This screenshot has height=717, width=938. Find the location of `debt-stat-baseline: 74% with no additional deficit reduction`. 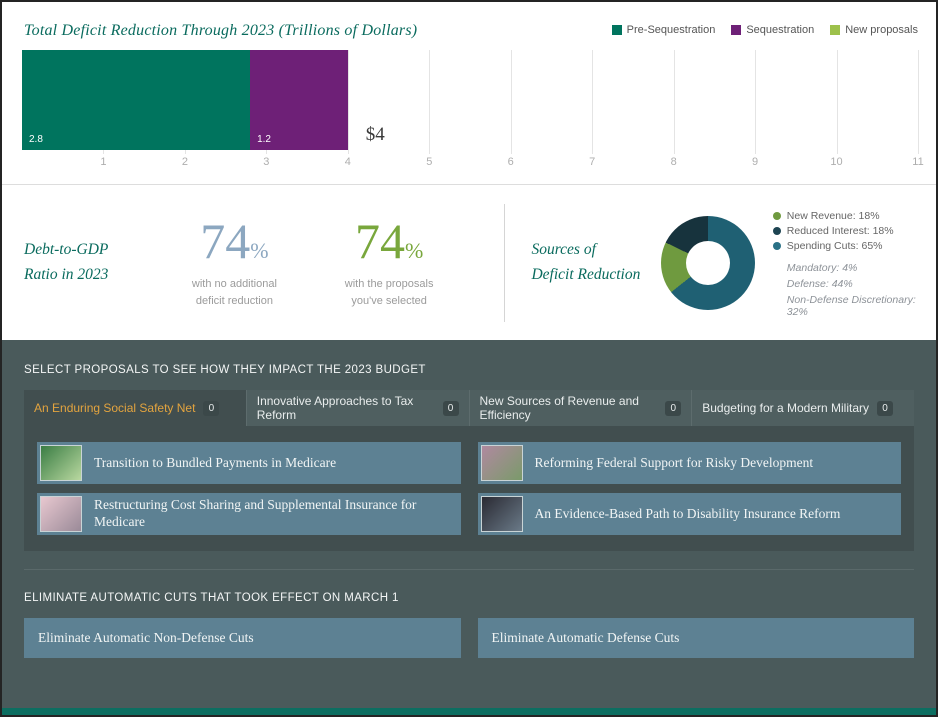

debt-stat-baseline: 74% with no additional deficit reduction is located at coordinates (234, 262).